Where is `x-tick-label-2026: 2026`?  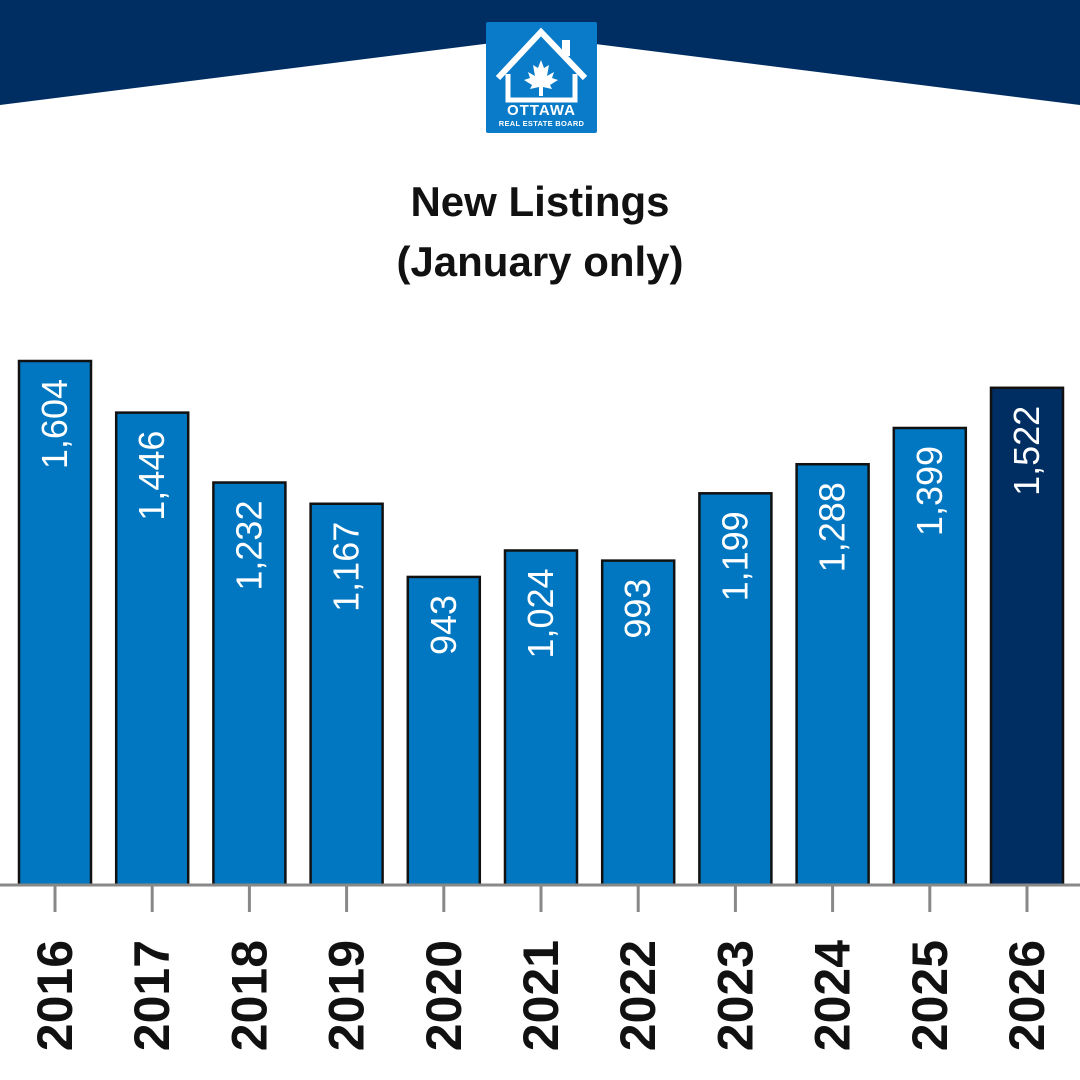 x-tick-label-2026: 2026 is located at coordinates (1027, 995).